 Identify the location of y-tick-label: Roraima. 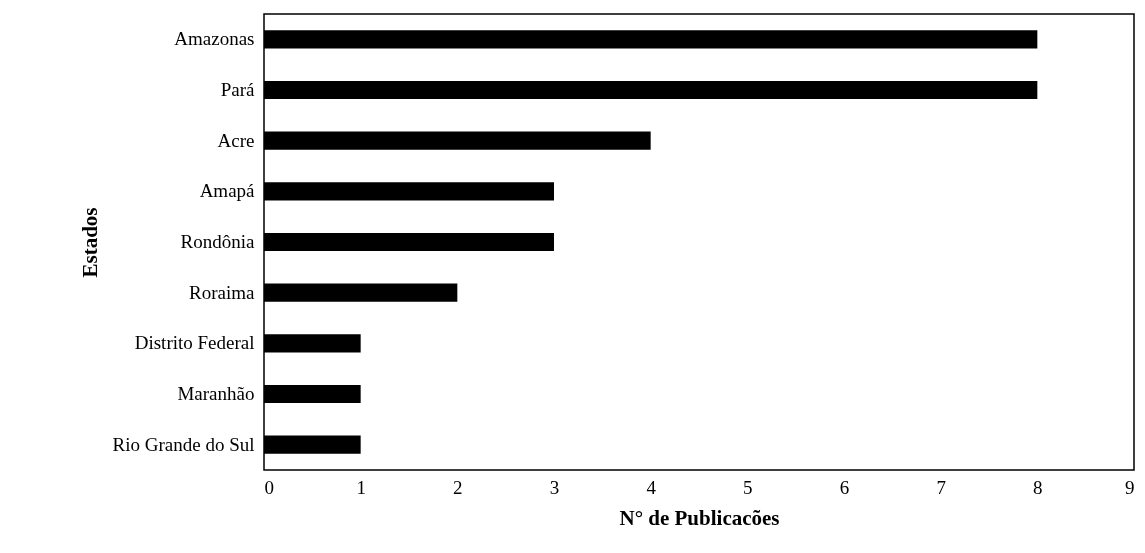
(222, 292).